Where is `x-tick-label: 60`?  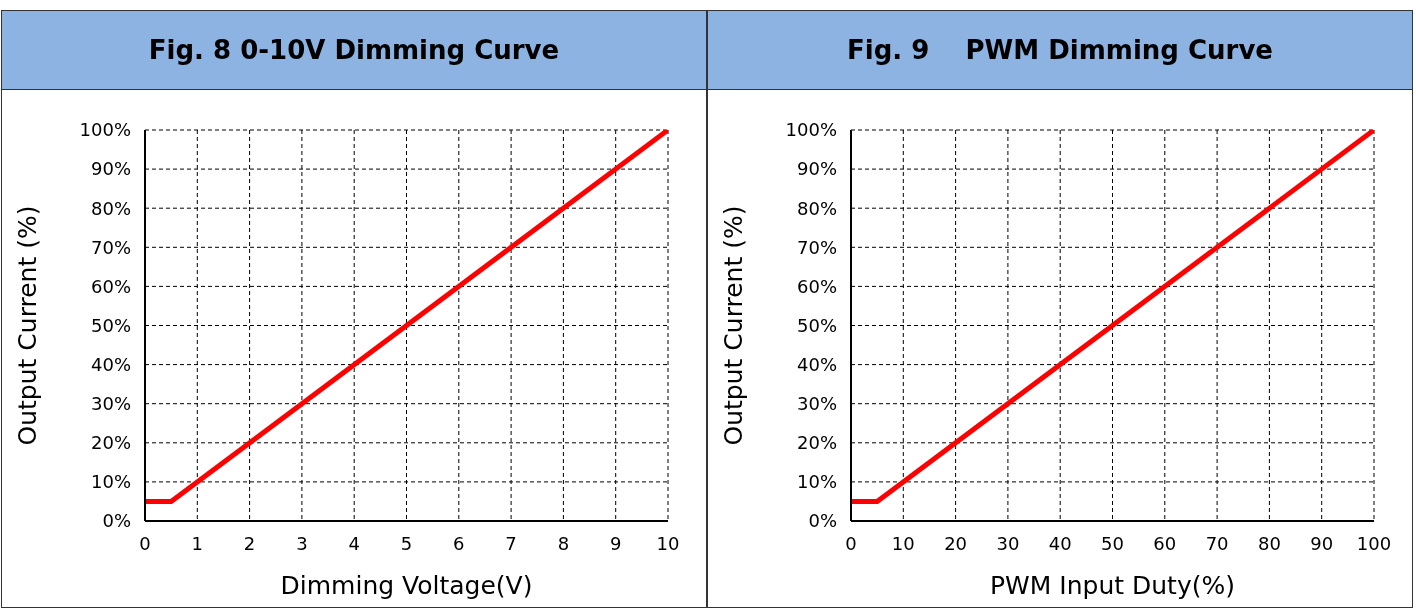
x-tick-label: 60 is located at coordinates (1165, 543).